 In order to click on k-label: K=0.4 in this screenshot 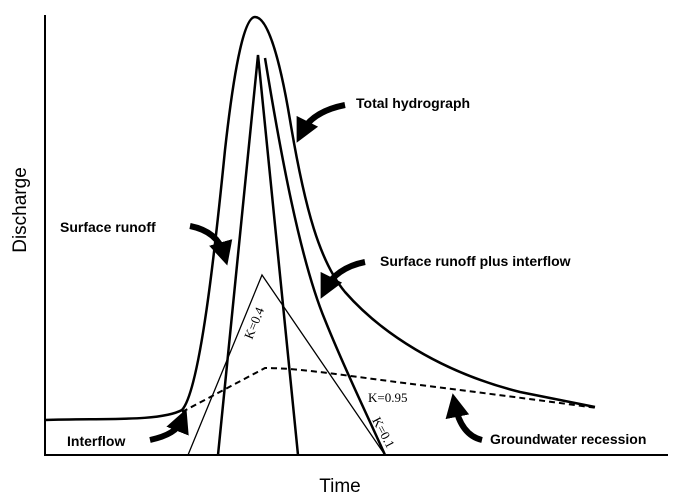, I will do `click(254, 322)`.